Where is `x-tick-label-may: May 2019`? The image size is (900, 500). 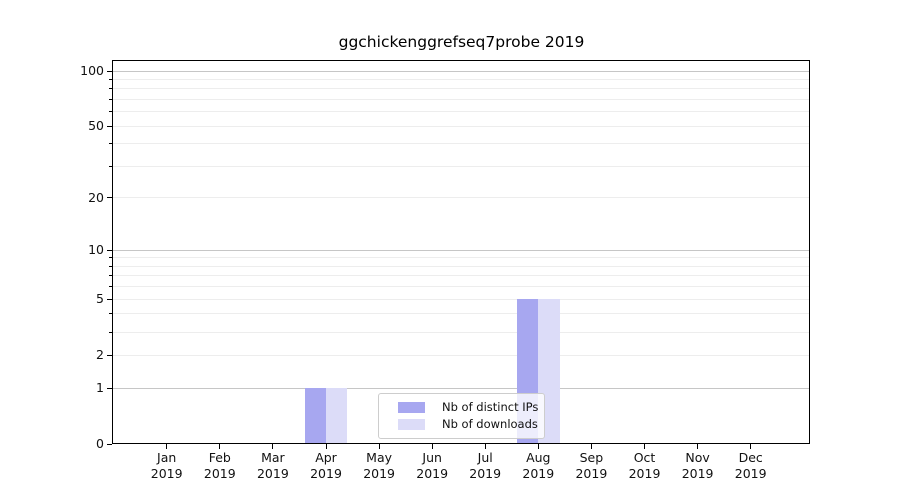
x-tick-label-may: May 2019 is located at coordinates (379, 465).